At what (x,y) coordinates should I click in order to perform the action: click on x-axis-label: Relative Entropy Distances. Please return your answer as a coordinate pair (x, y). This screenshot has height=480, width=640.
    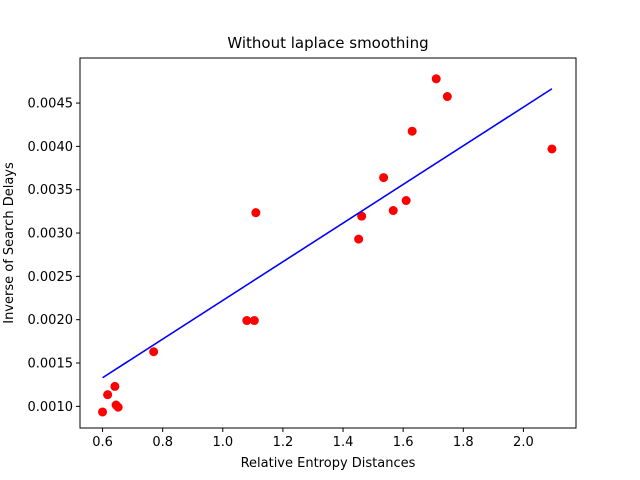
    Looking at the image, I should click on (328, 463).